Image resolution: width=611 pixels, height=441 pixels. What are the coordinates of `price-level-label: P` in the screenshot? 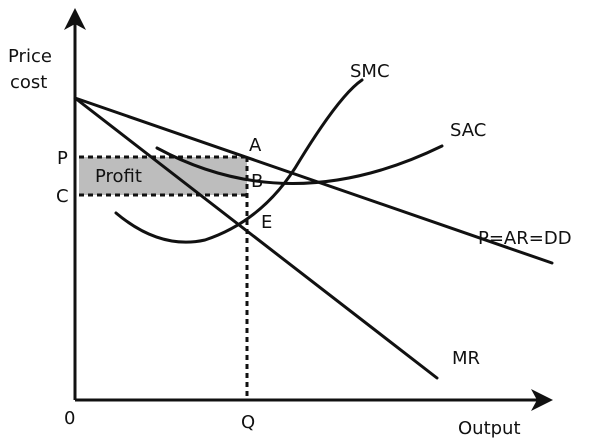 It's located at (62, 158).